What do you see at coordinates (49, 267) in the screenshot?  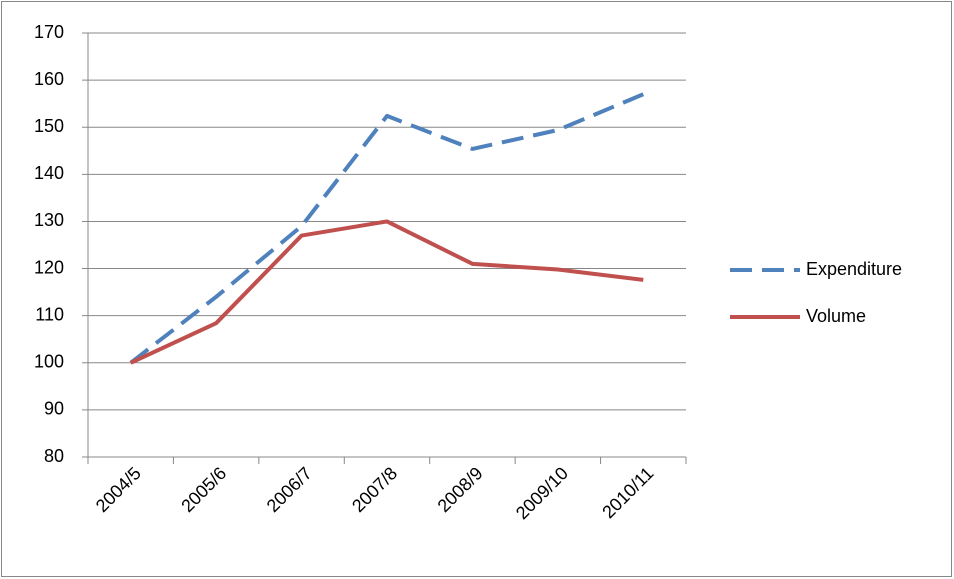 I see `y-tick-label: 120` at bounding box center [49, 267].